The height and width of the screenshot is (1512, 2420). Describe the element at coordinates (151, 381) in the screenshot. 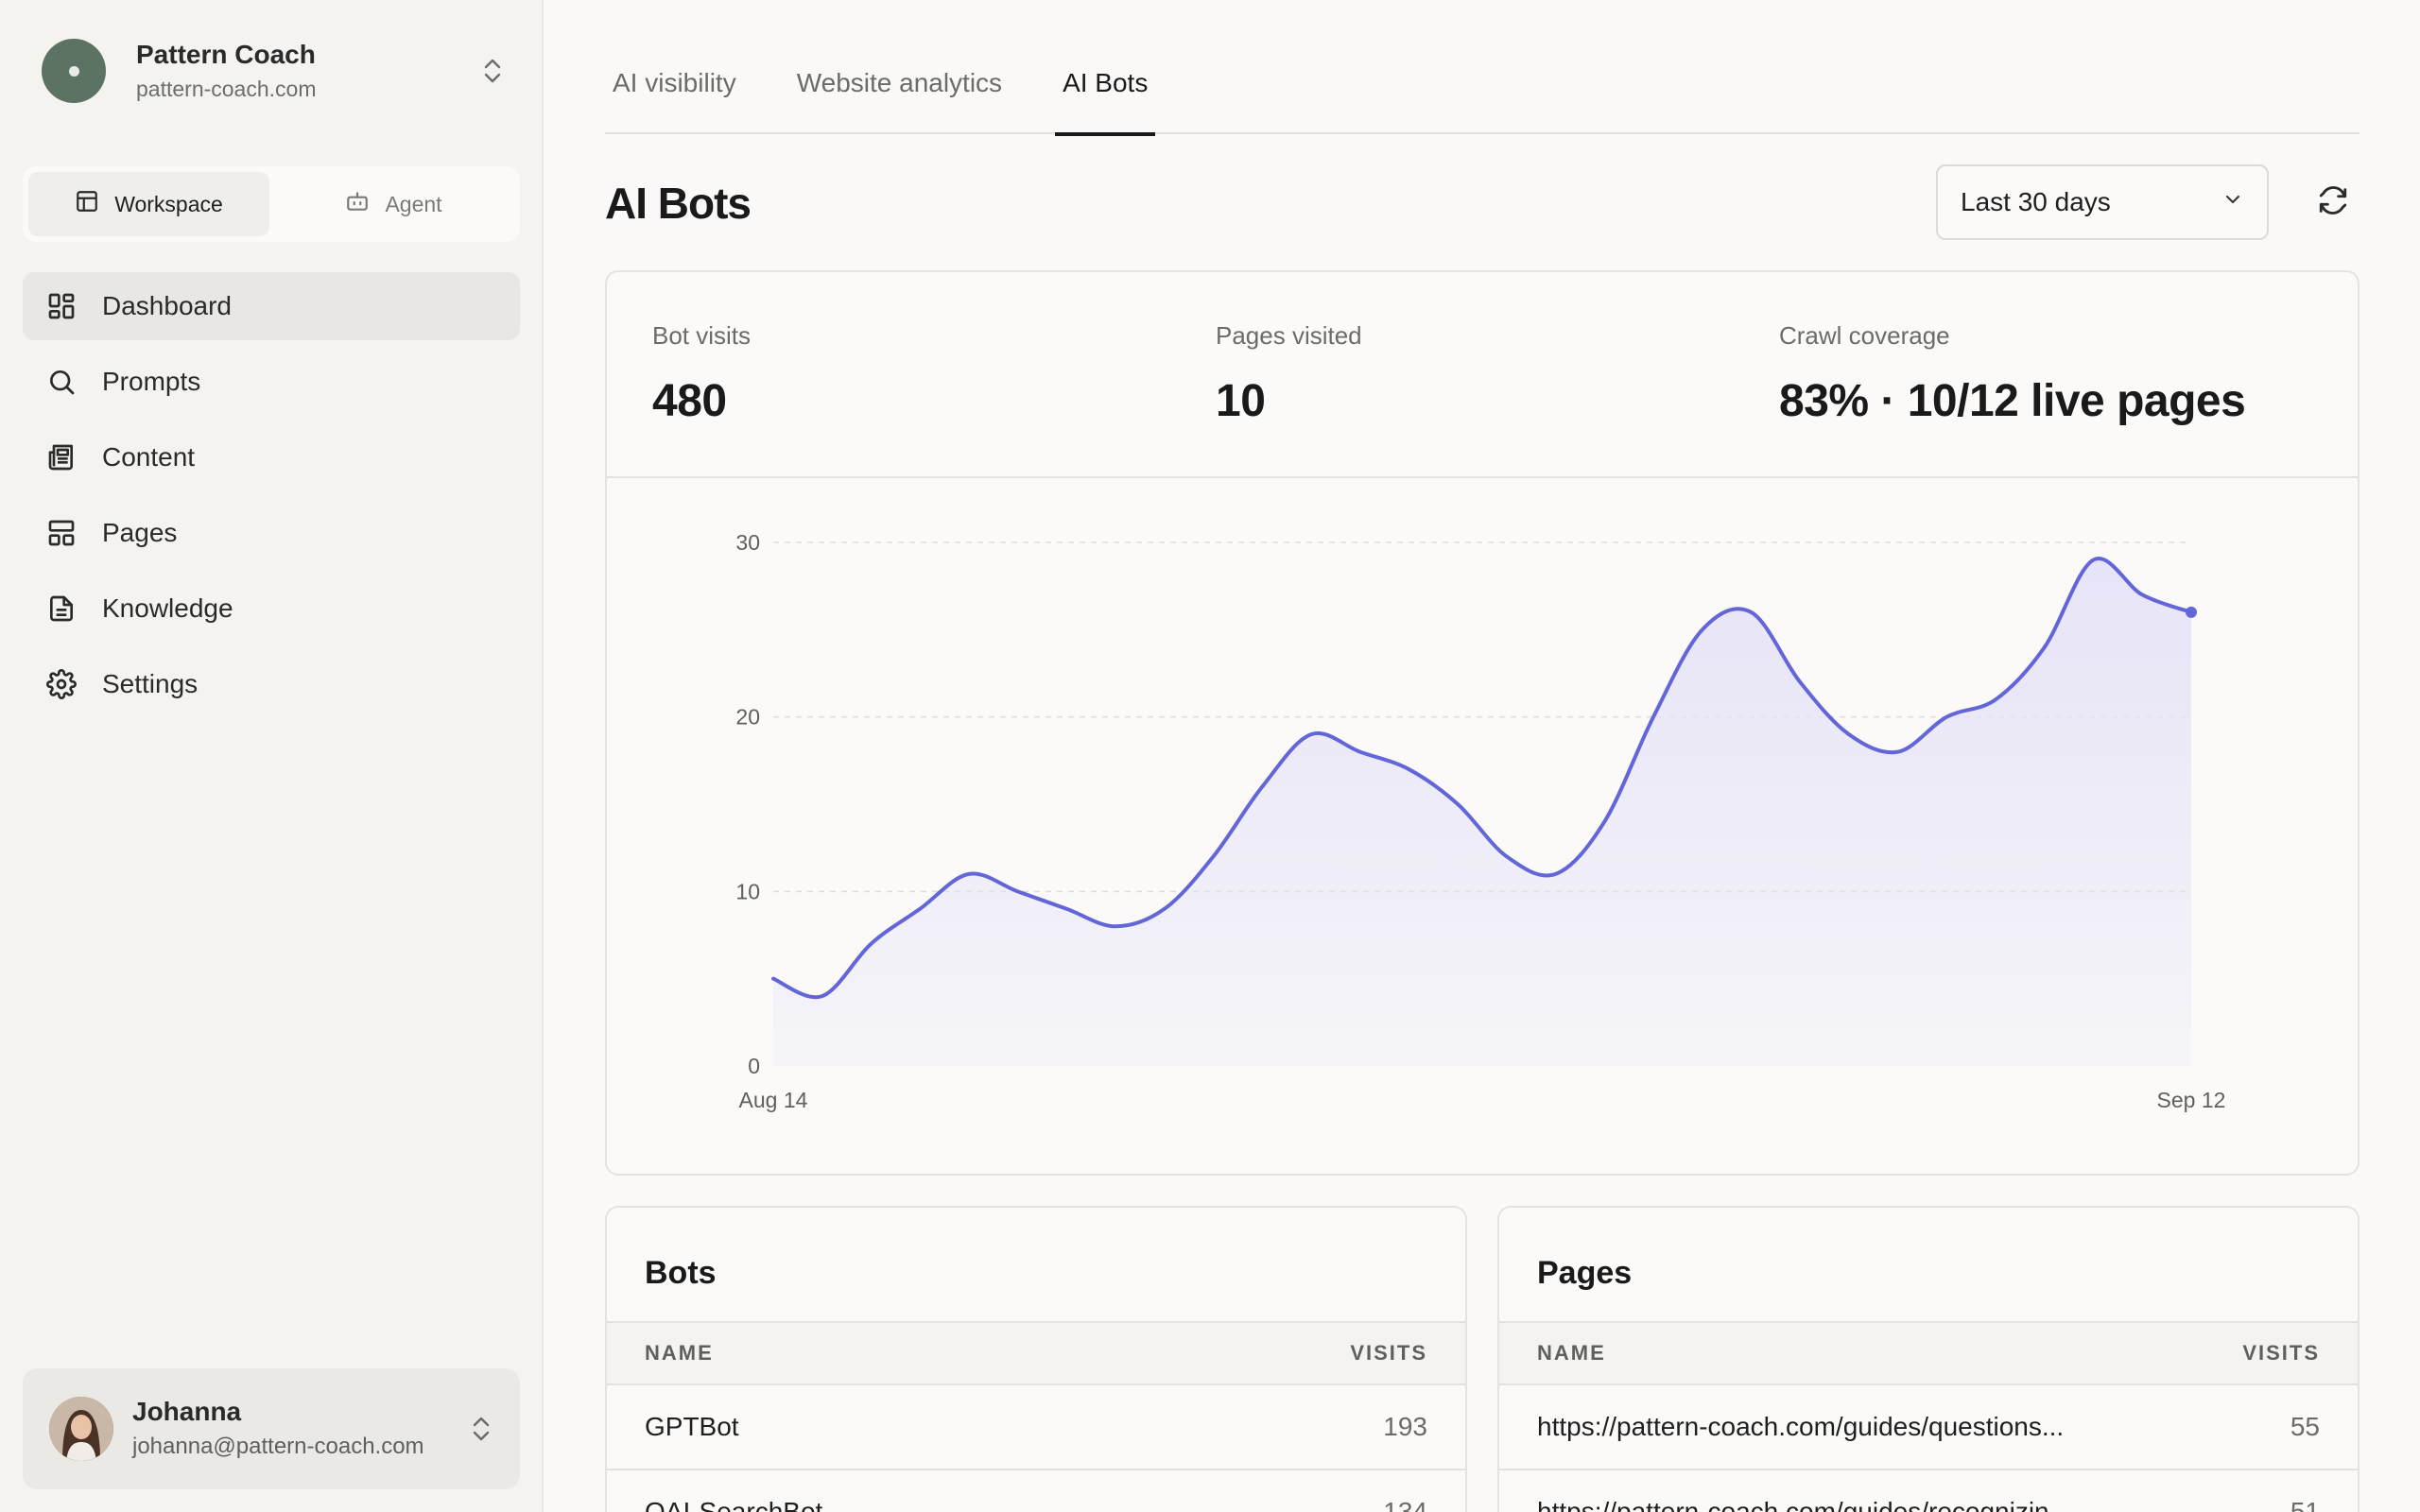

I see `sidebar-item-label: Prompts` at that location.